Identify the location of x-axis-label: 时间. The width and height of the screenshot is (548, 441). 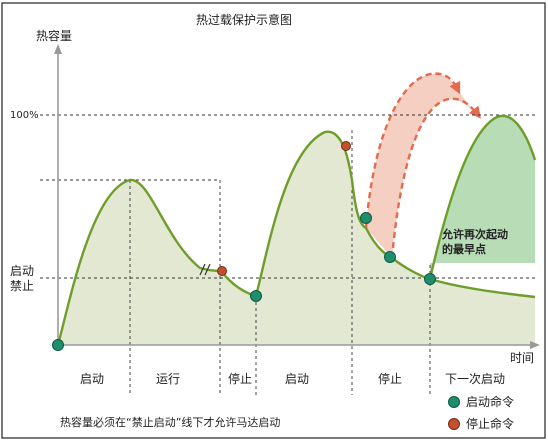
(522, 358).